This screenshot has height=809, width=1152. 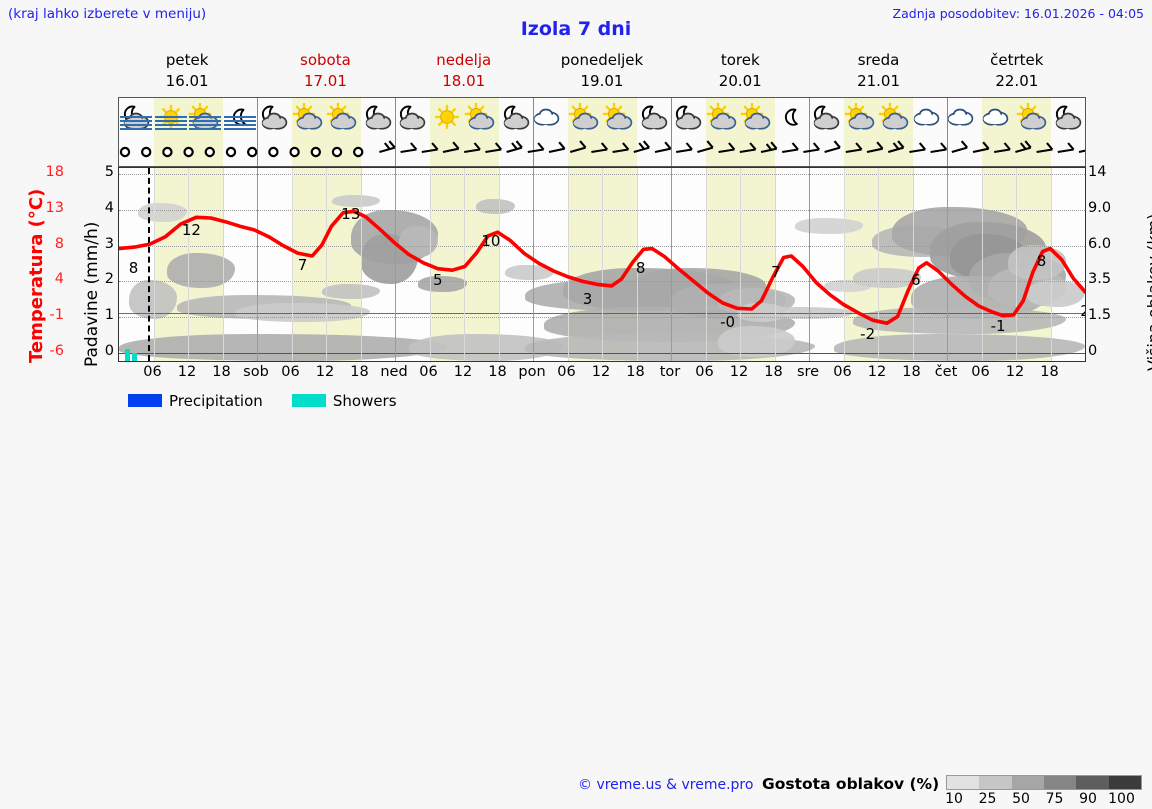 I want to click on x-tick-label: pon, so click(x=532, y=372).